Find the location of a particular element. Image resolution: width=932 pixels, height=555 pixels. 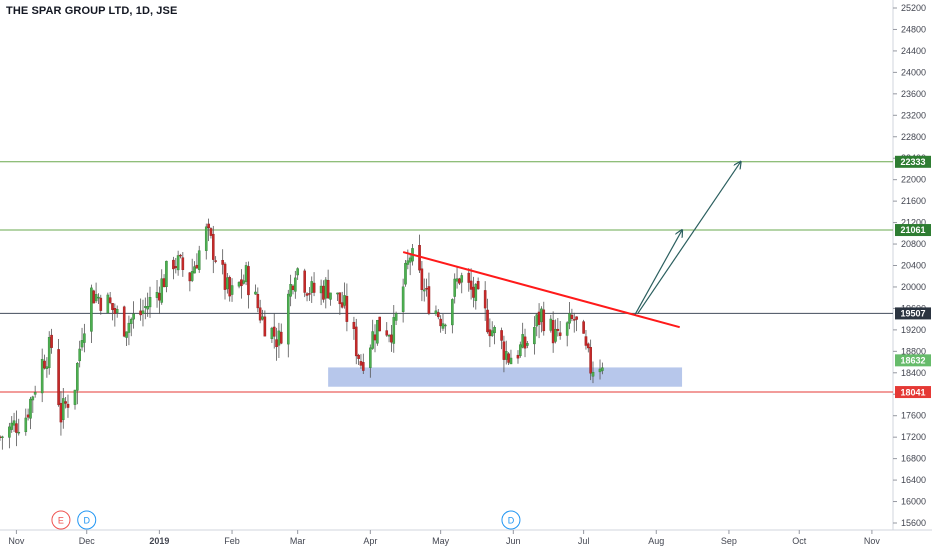

x-tick-label: Oct is located at coordinates (799, 541).